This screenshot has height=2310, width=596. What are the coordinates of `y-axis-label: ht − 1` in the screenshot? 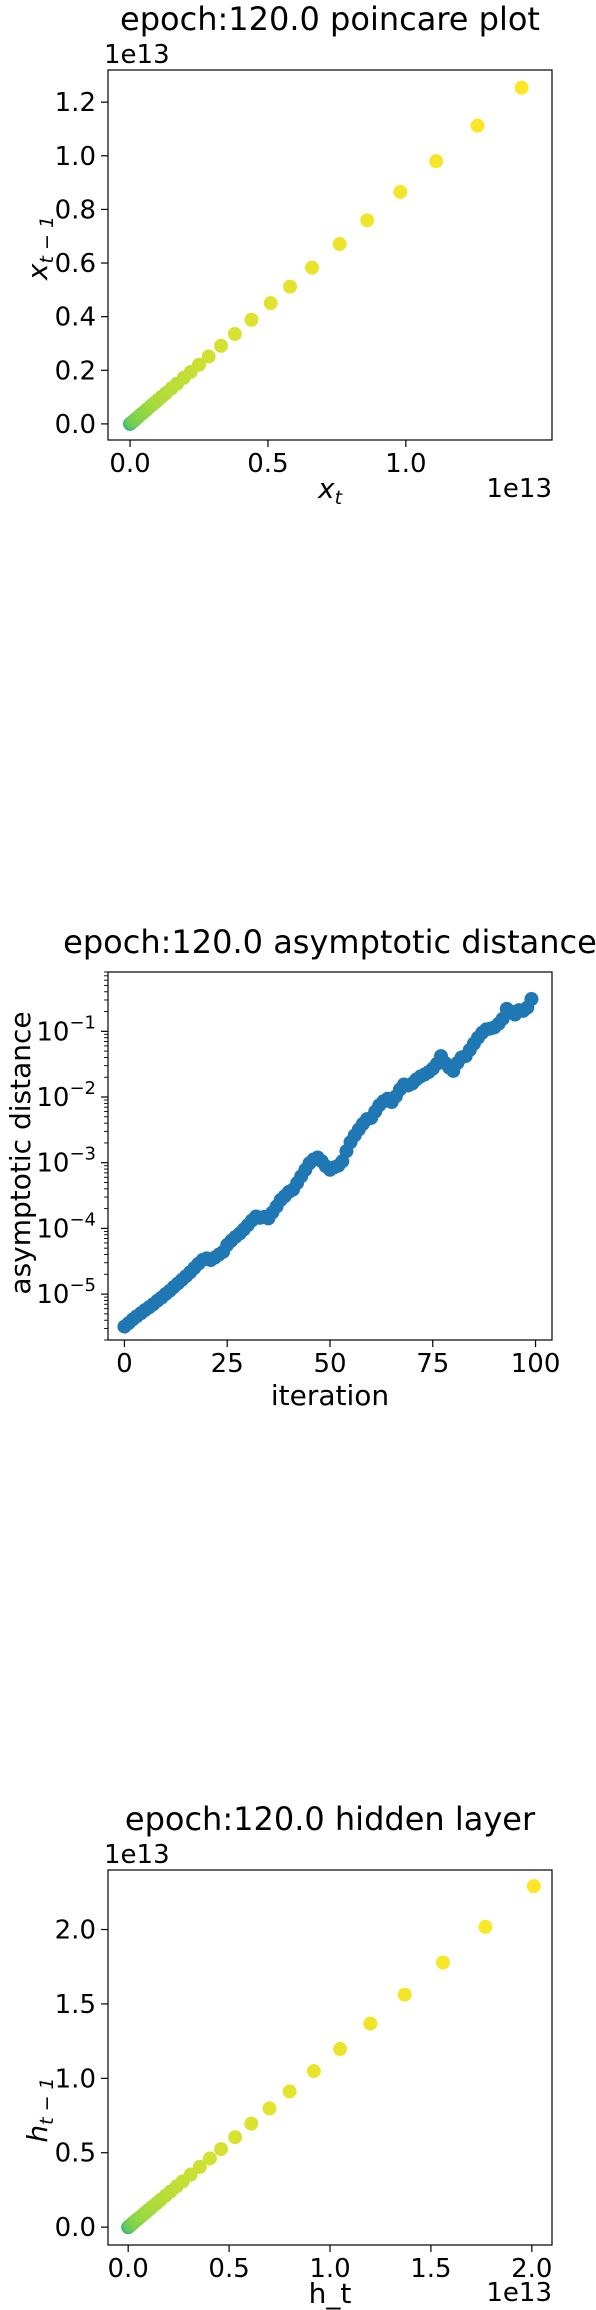 It's located at (39, 2109).